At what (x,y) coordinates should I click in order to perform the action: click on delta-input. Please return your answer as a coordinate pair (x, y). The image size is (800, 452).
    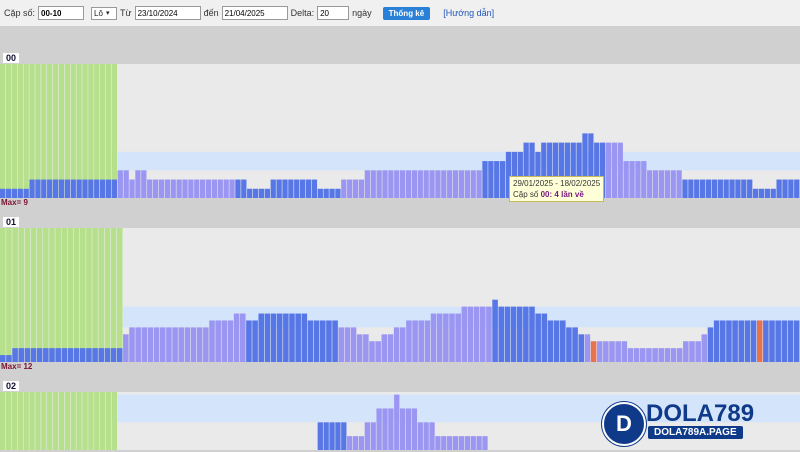
    Looking at the image, I should click on (333, 13).